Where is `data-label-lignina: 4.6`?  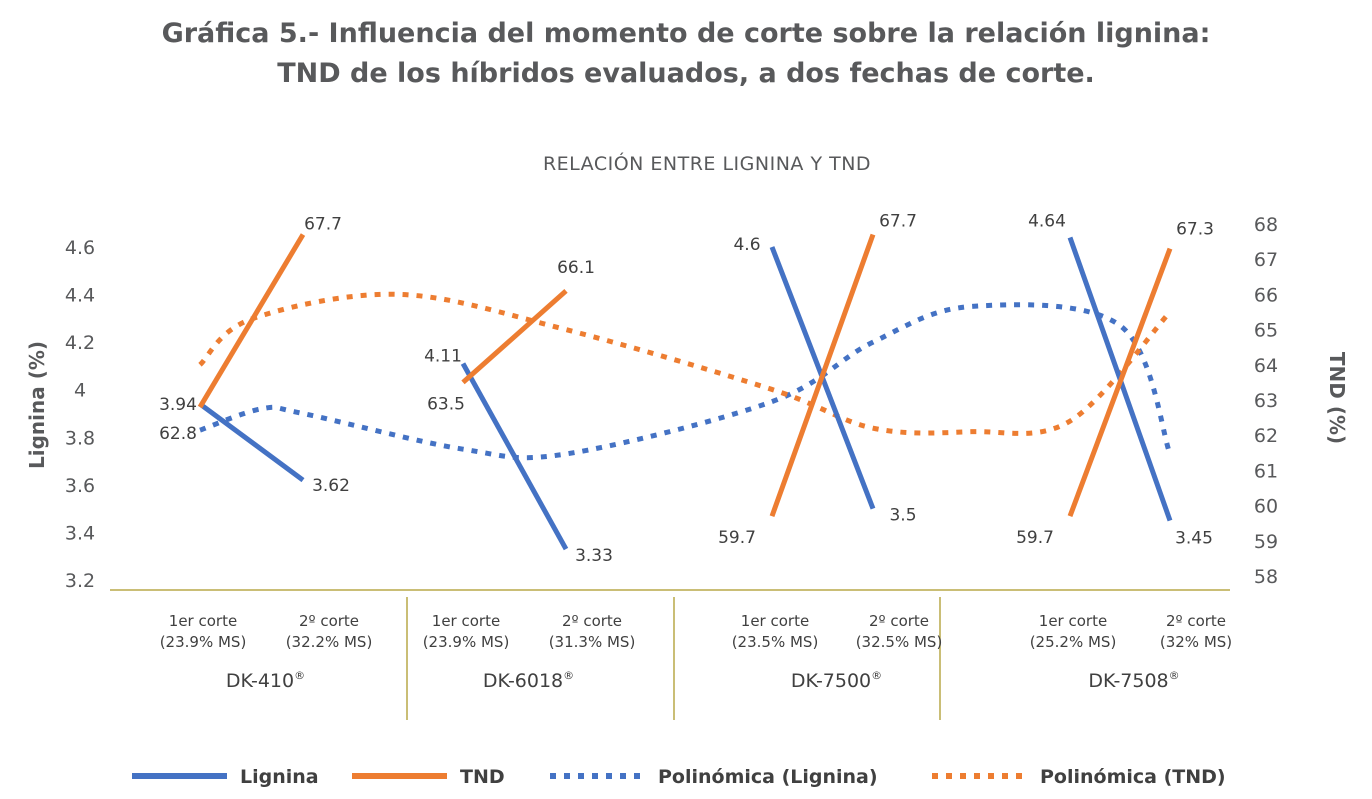
data-label-lignina: 4.6 is located at coordinates (746, 245).